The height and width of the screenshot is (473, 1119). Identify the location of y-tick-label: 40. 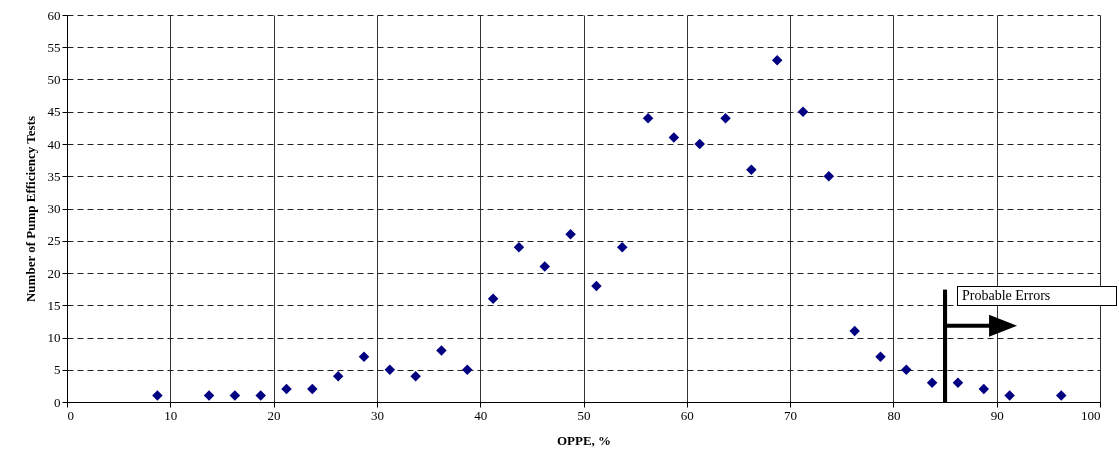
(54, 144).